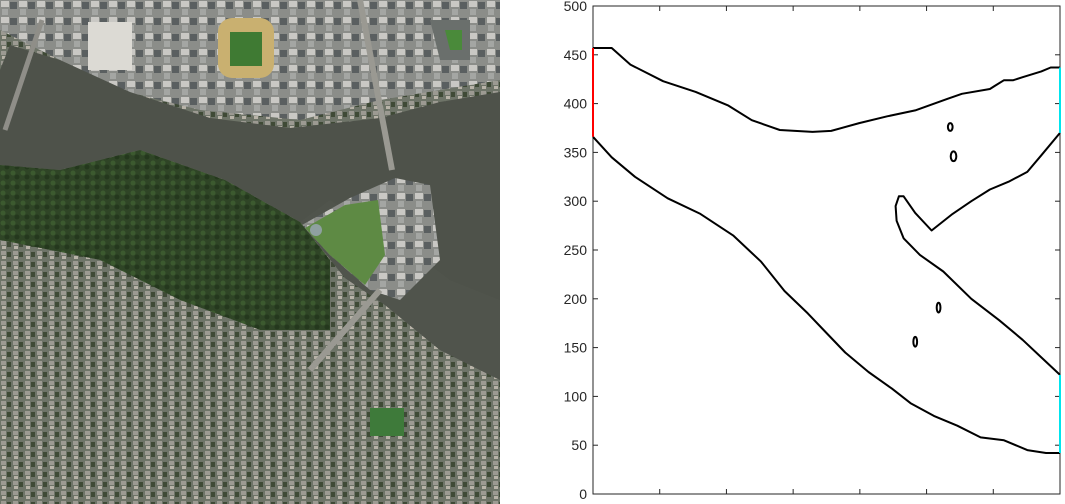  I want to click on island-obstacles, so click(935, 235).